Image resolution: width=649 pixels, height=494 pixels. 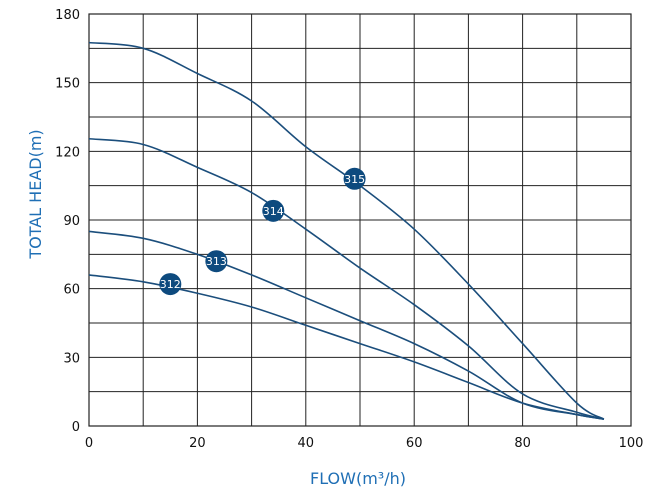 What do you see at coordinates (35, 194) in the screenshot?
I see `y-axis-title: TOTAL HEAD(m)` at bounding box center [35, 194].